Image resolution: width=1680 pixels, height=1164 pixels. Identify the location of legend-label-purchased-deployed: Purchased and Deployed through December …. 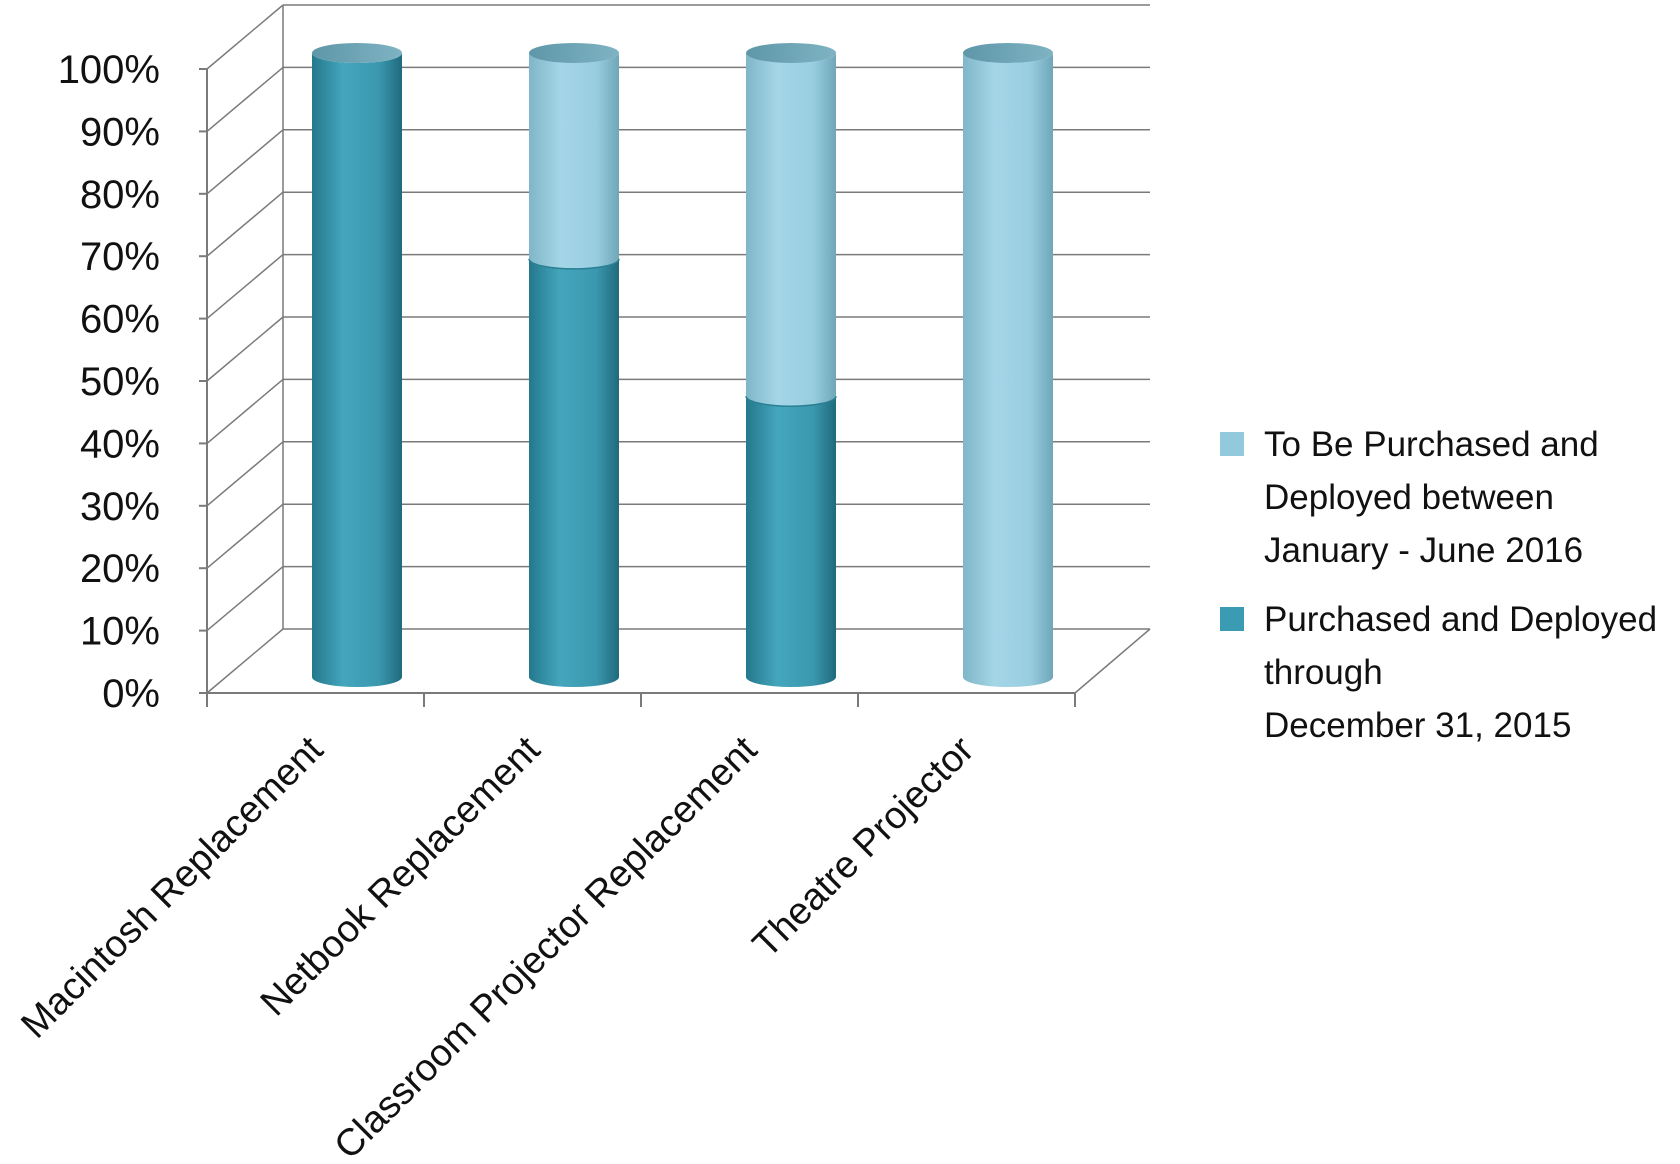
(1461, 672).